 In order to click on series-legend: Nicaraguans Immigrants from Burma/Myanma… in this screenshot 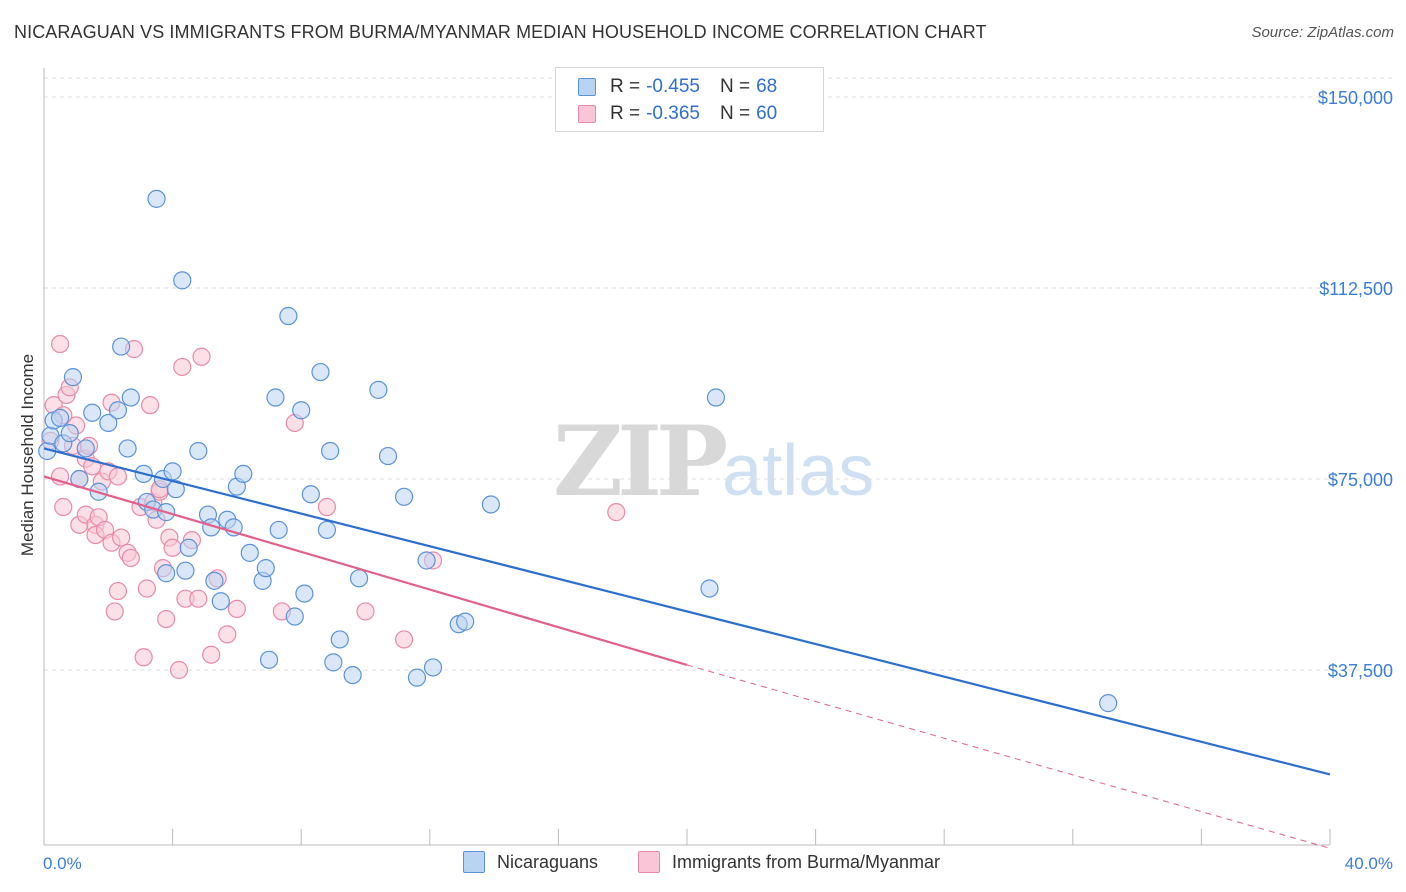, I will do `click(703, 864)`.